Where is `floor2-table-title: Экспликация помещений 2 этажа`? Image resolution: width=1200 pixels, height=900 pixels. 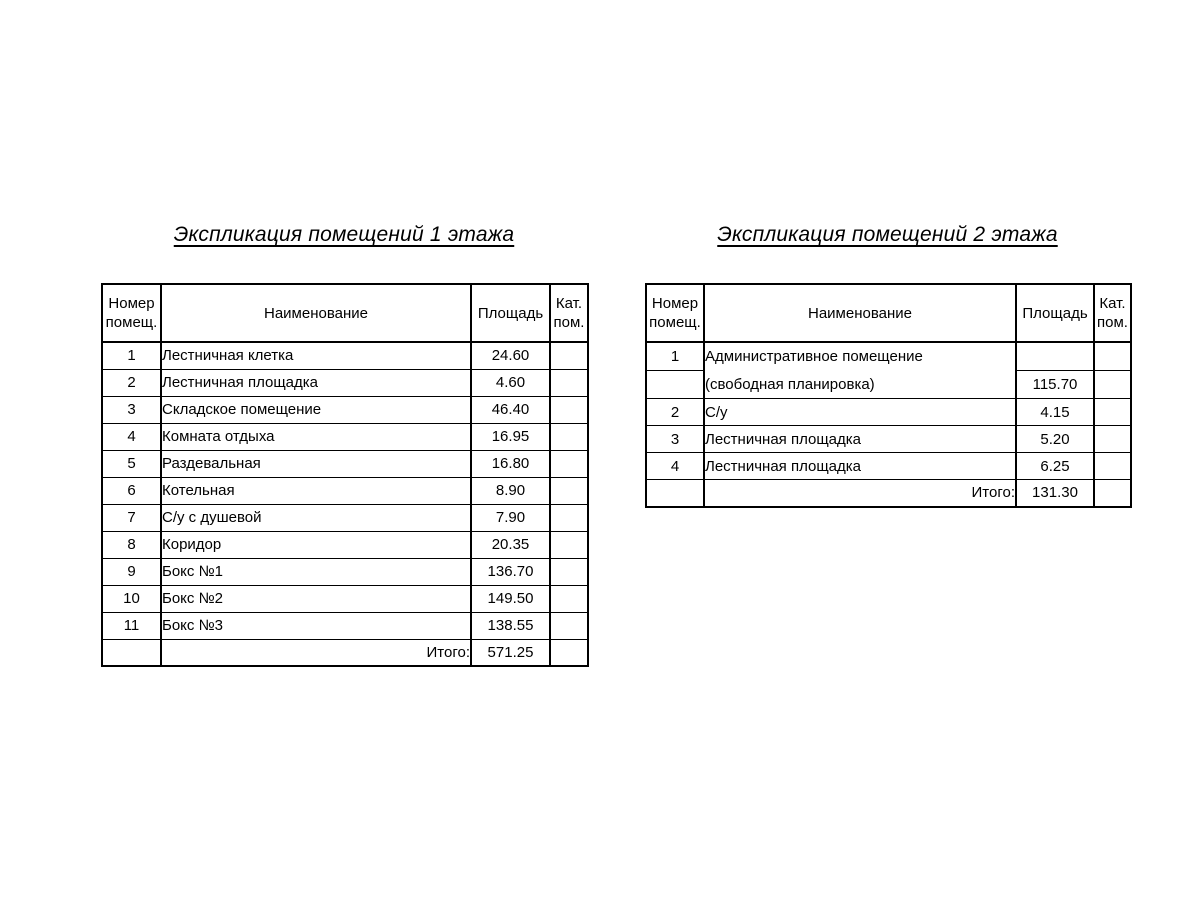
floor2-table-title: Экспликация помещений 2 этажа is located at coordinates (887, 234).